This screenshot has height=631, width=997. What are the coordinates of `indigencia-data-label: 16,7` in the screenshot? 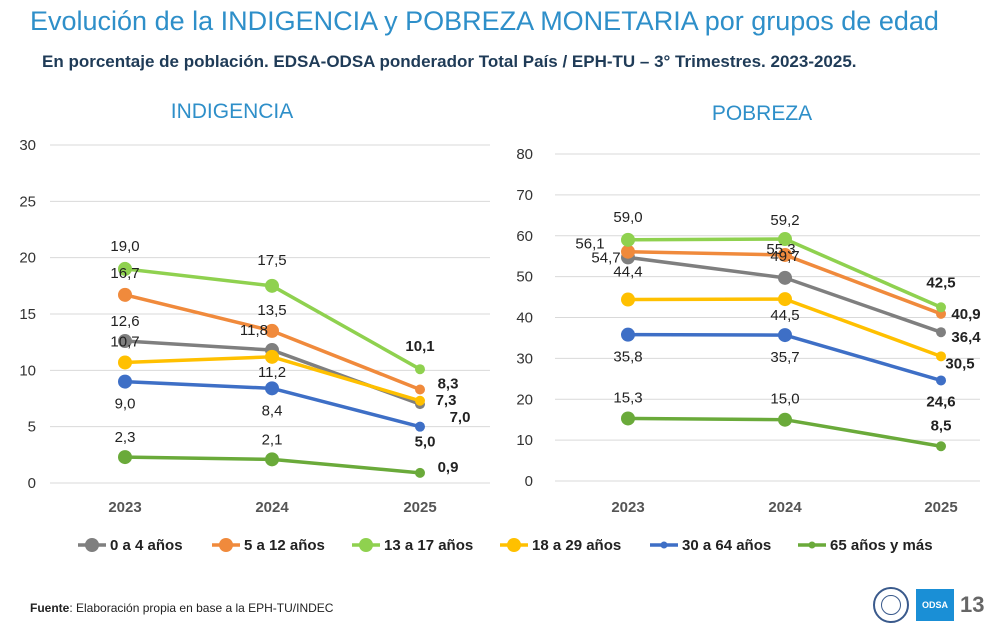 It's located at (124, 273).